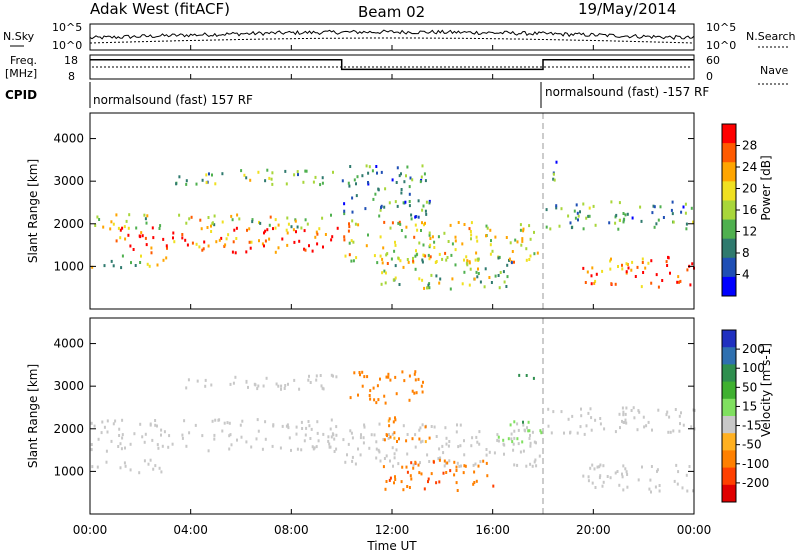  I want to click on nave-label: Nave, so click(774, 70).